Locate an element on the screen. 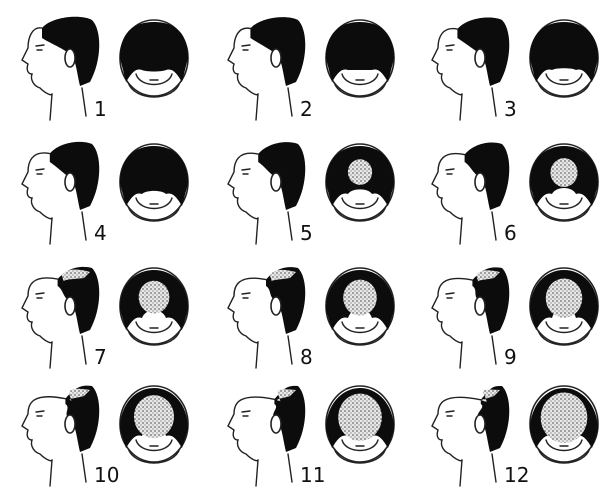  stage-panel: 7 is located at coordinates (105, 317).